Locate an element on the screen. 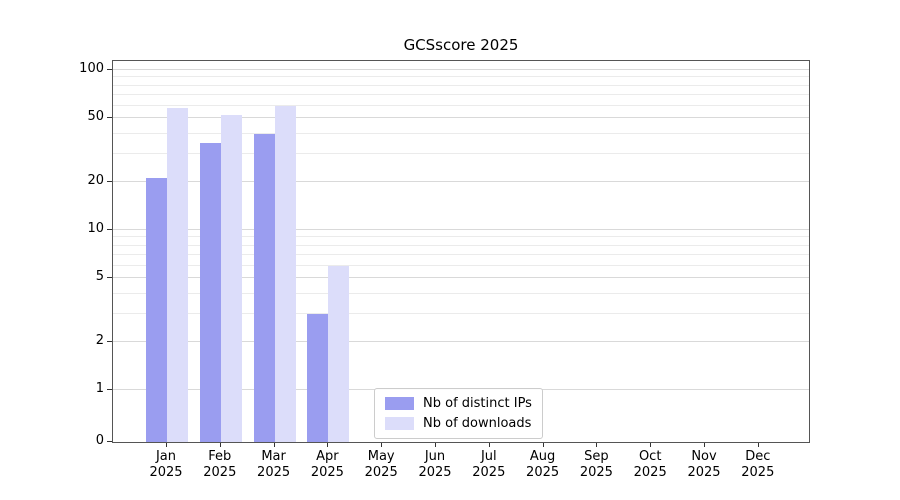 This screenshot has width=900, height=500. chart-title: GCSscore 2025 is located at coordinates (461, 45).